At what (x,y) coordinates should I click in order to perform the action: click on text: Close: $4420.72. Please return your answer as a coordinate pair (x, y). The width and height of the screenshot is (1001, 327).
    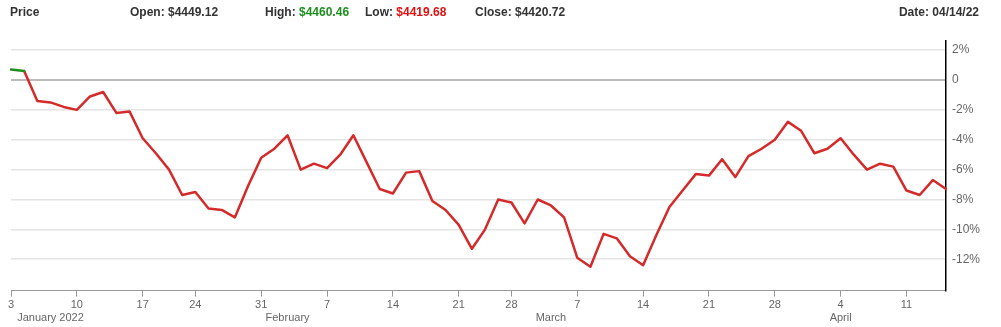
    Looking at the image, I should click on (520, 12).